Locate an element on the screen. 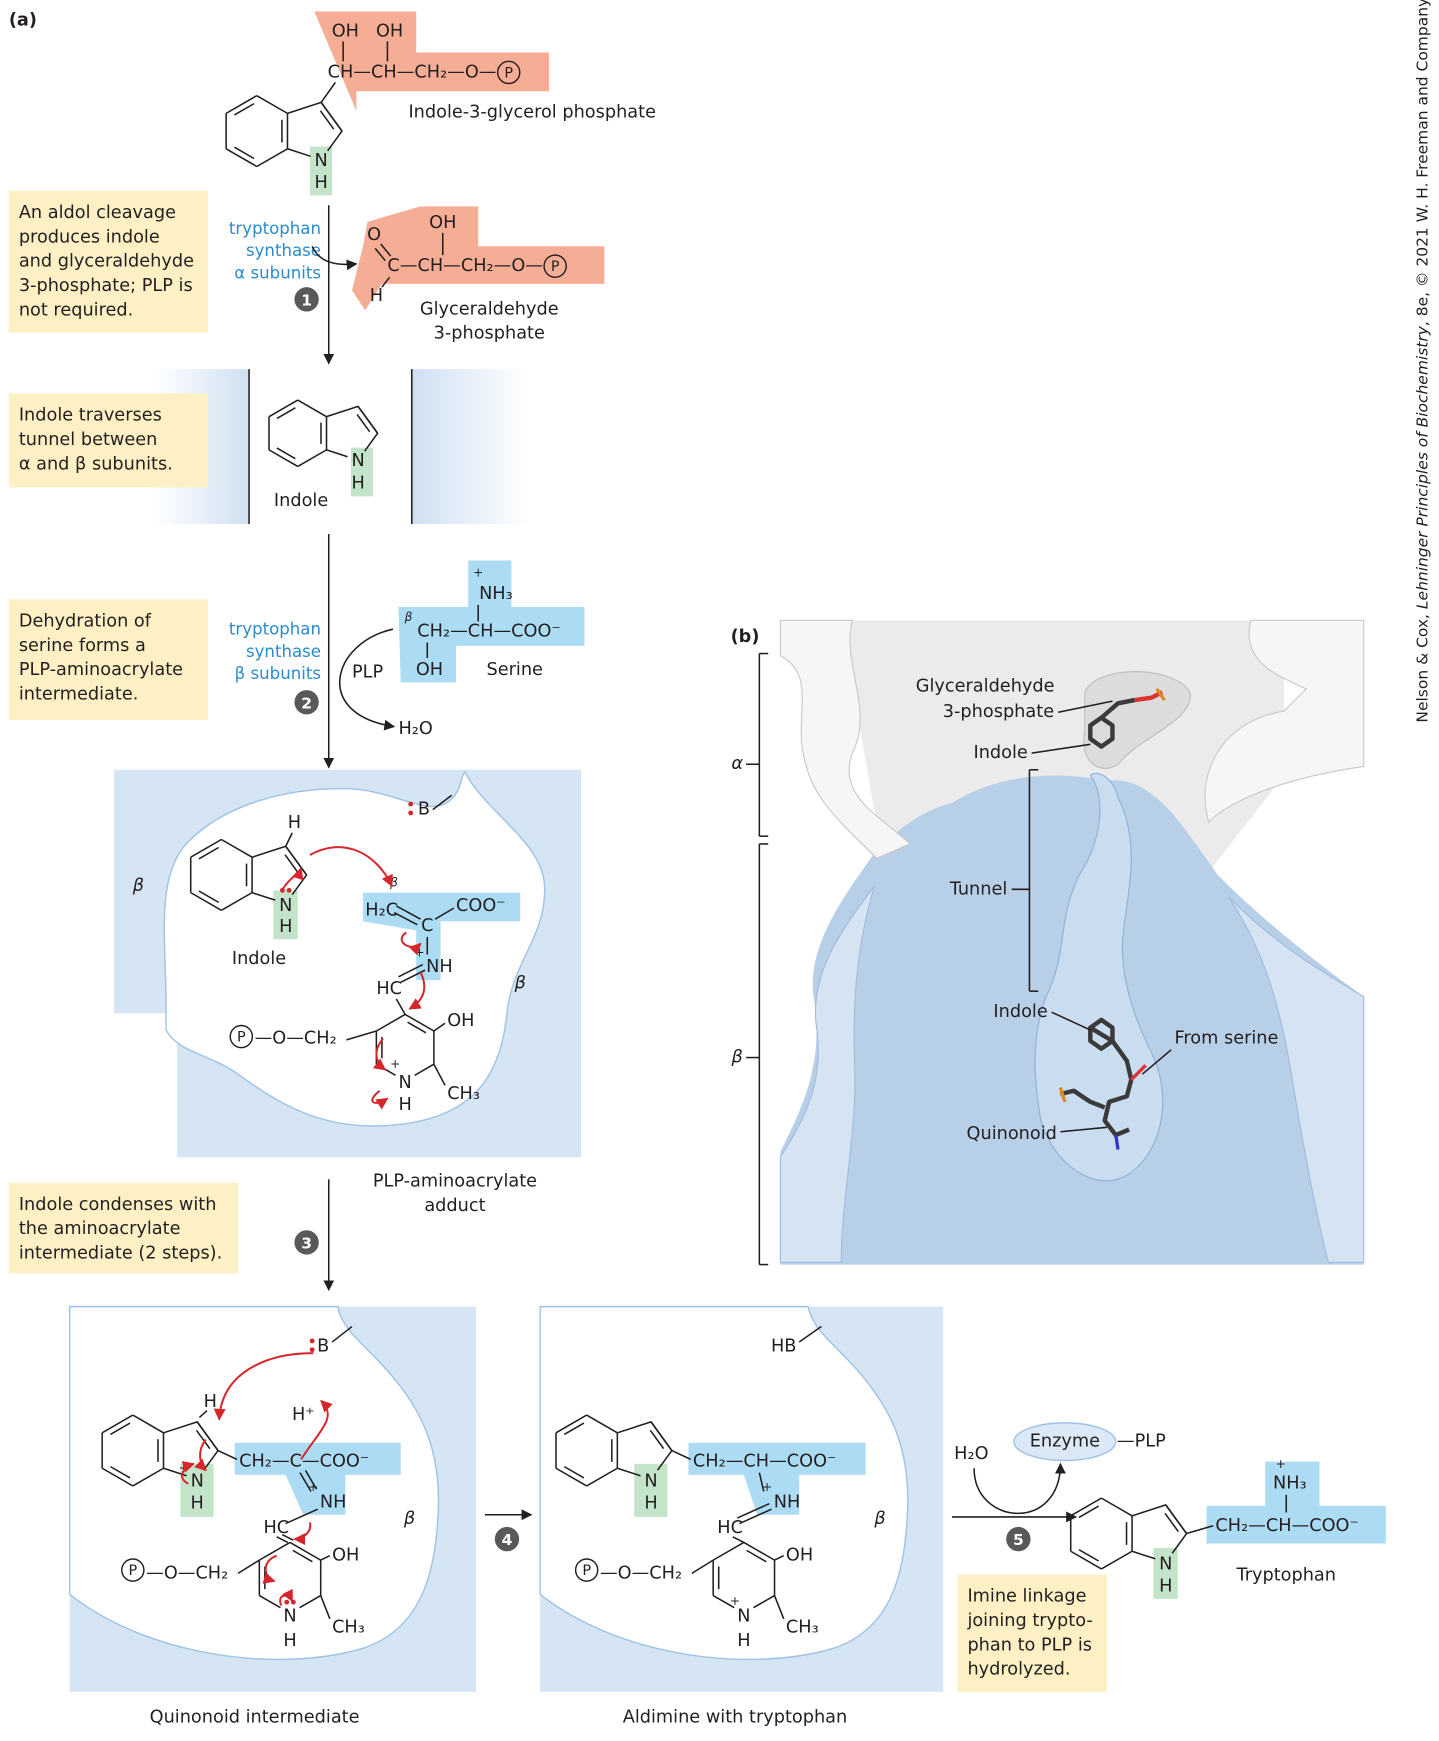 The image size is (1439, 1741). note-text: the aminoacrylate is located at coordinates (100, 1229).